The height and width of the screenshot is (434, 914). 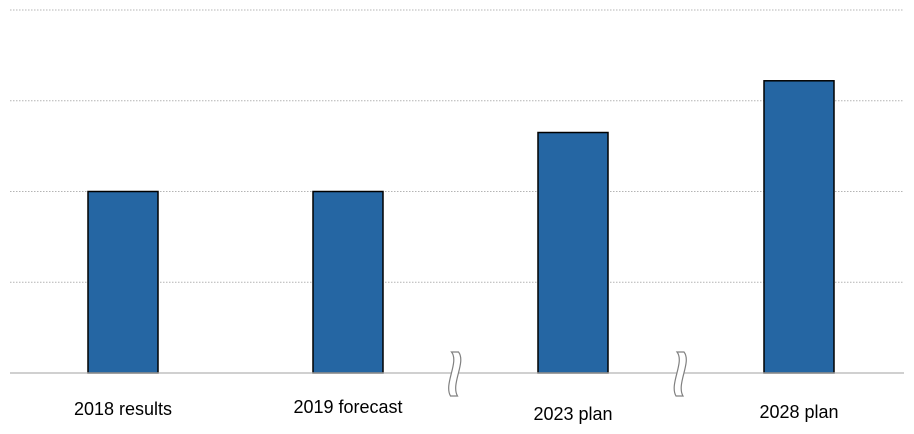 I want to click on x-tick-label: 2018 results, so click(x=123, y=409).